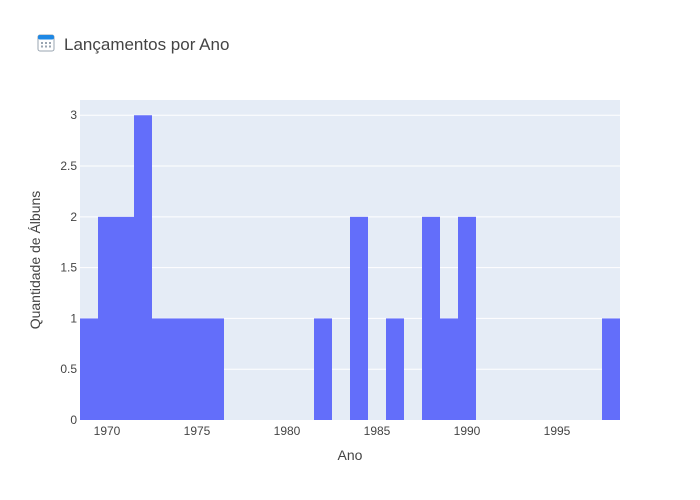 Image resolution: width=700 pixels, height=500 pixels. Describe the element at coordinates (68, 166) in the screenshot. I see `y-tick-label: 2.5` at that location.